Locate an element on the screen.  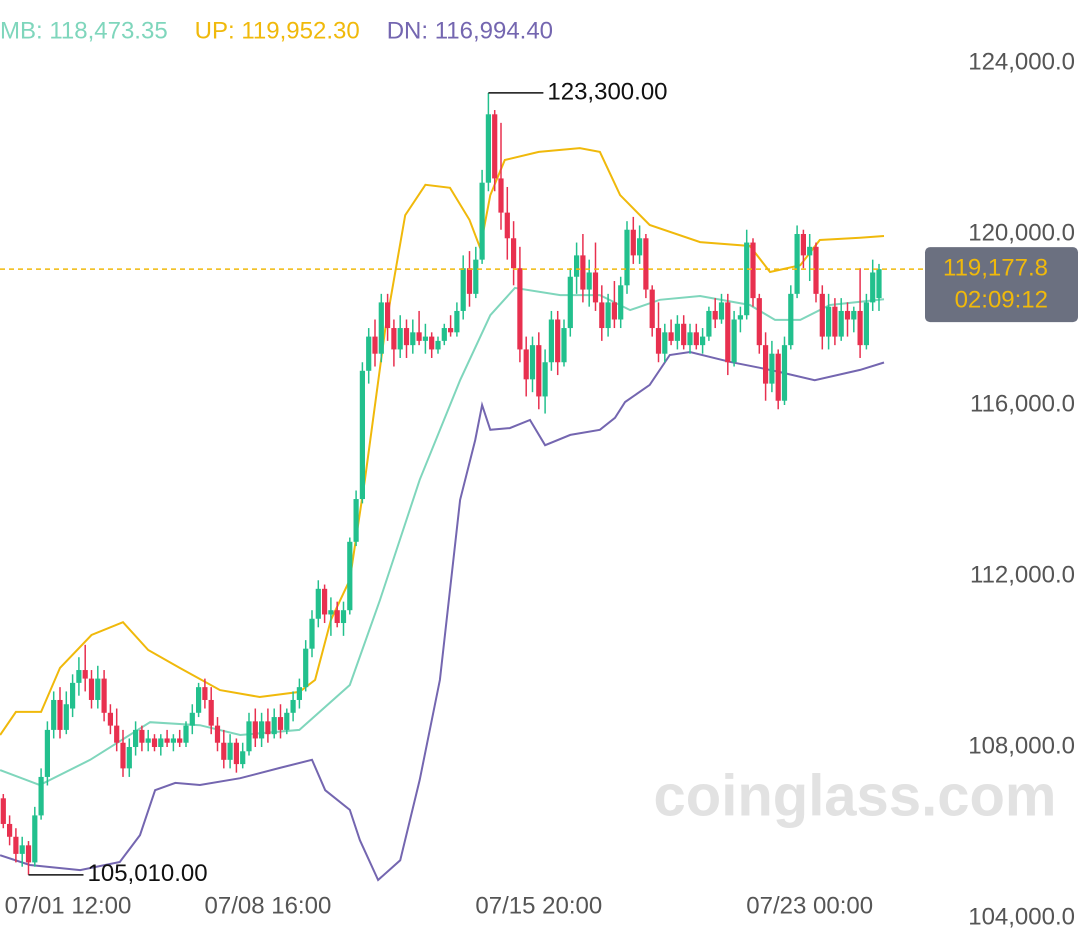
annotation-label: 105,010.00 is located at coordinates (148, 873).